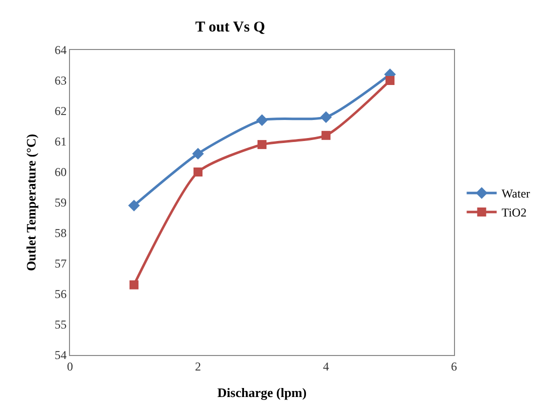 Image resolution: width=548 pixels, height=415 pixels. I want to click on legend-label: TiO2, so click(514, 213).